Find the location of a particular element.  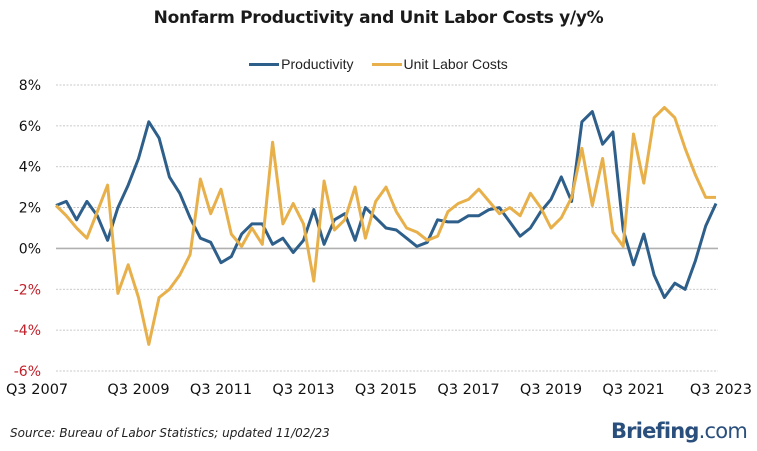

brand-suffix: .com is located at coordinates (723, 431).